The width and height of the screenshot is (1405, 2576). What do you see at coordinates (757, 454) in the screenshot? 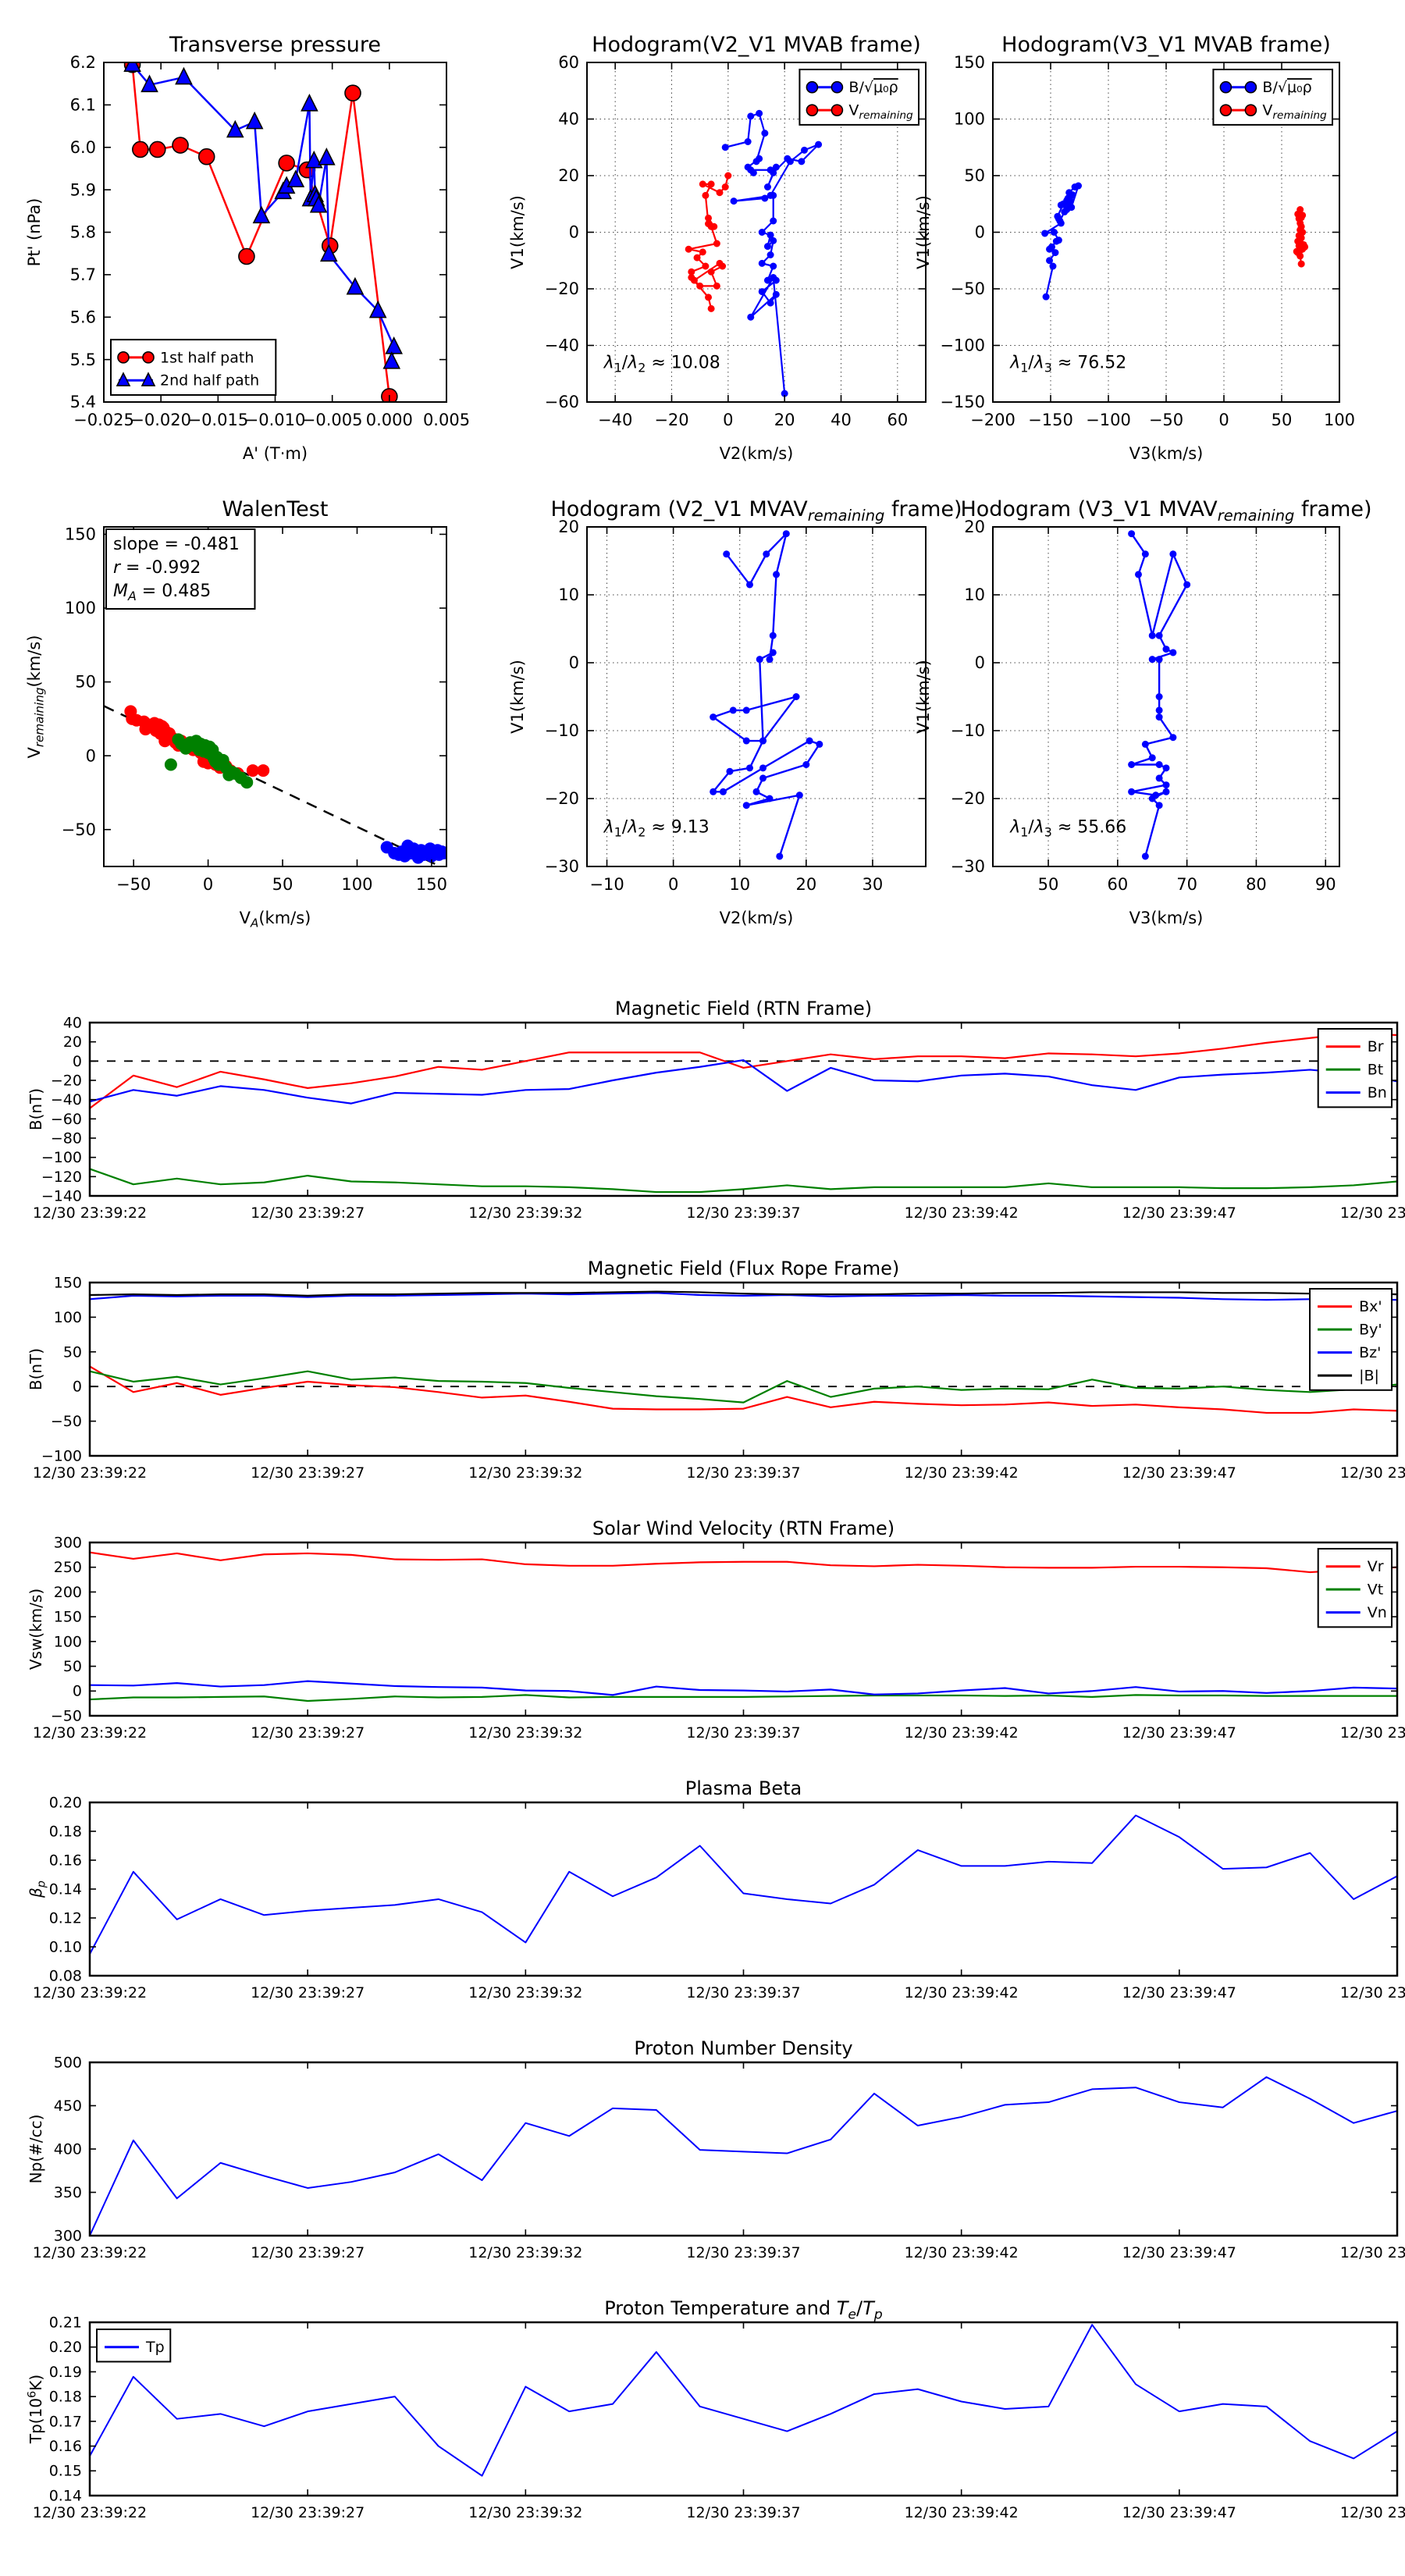
I see `x-axis-label: V2(km/s)` at bounding box center [757, 454].